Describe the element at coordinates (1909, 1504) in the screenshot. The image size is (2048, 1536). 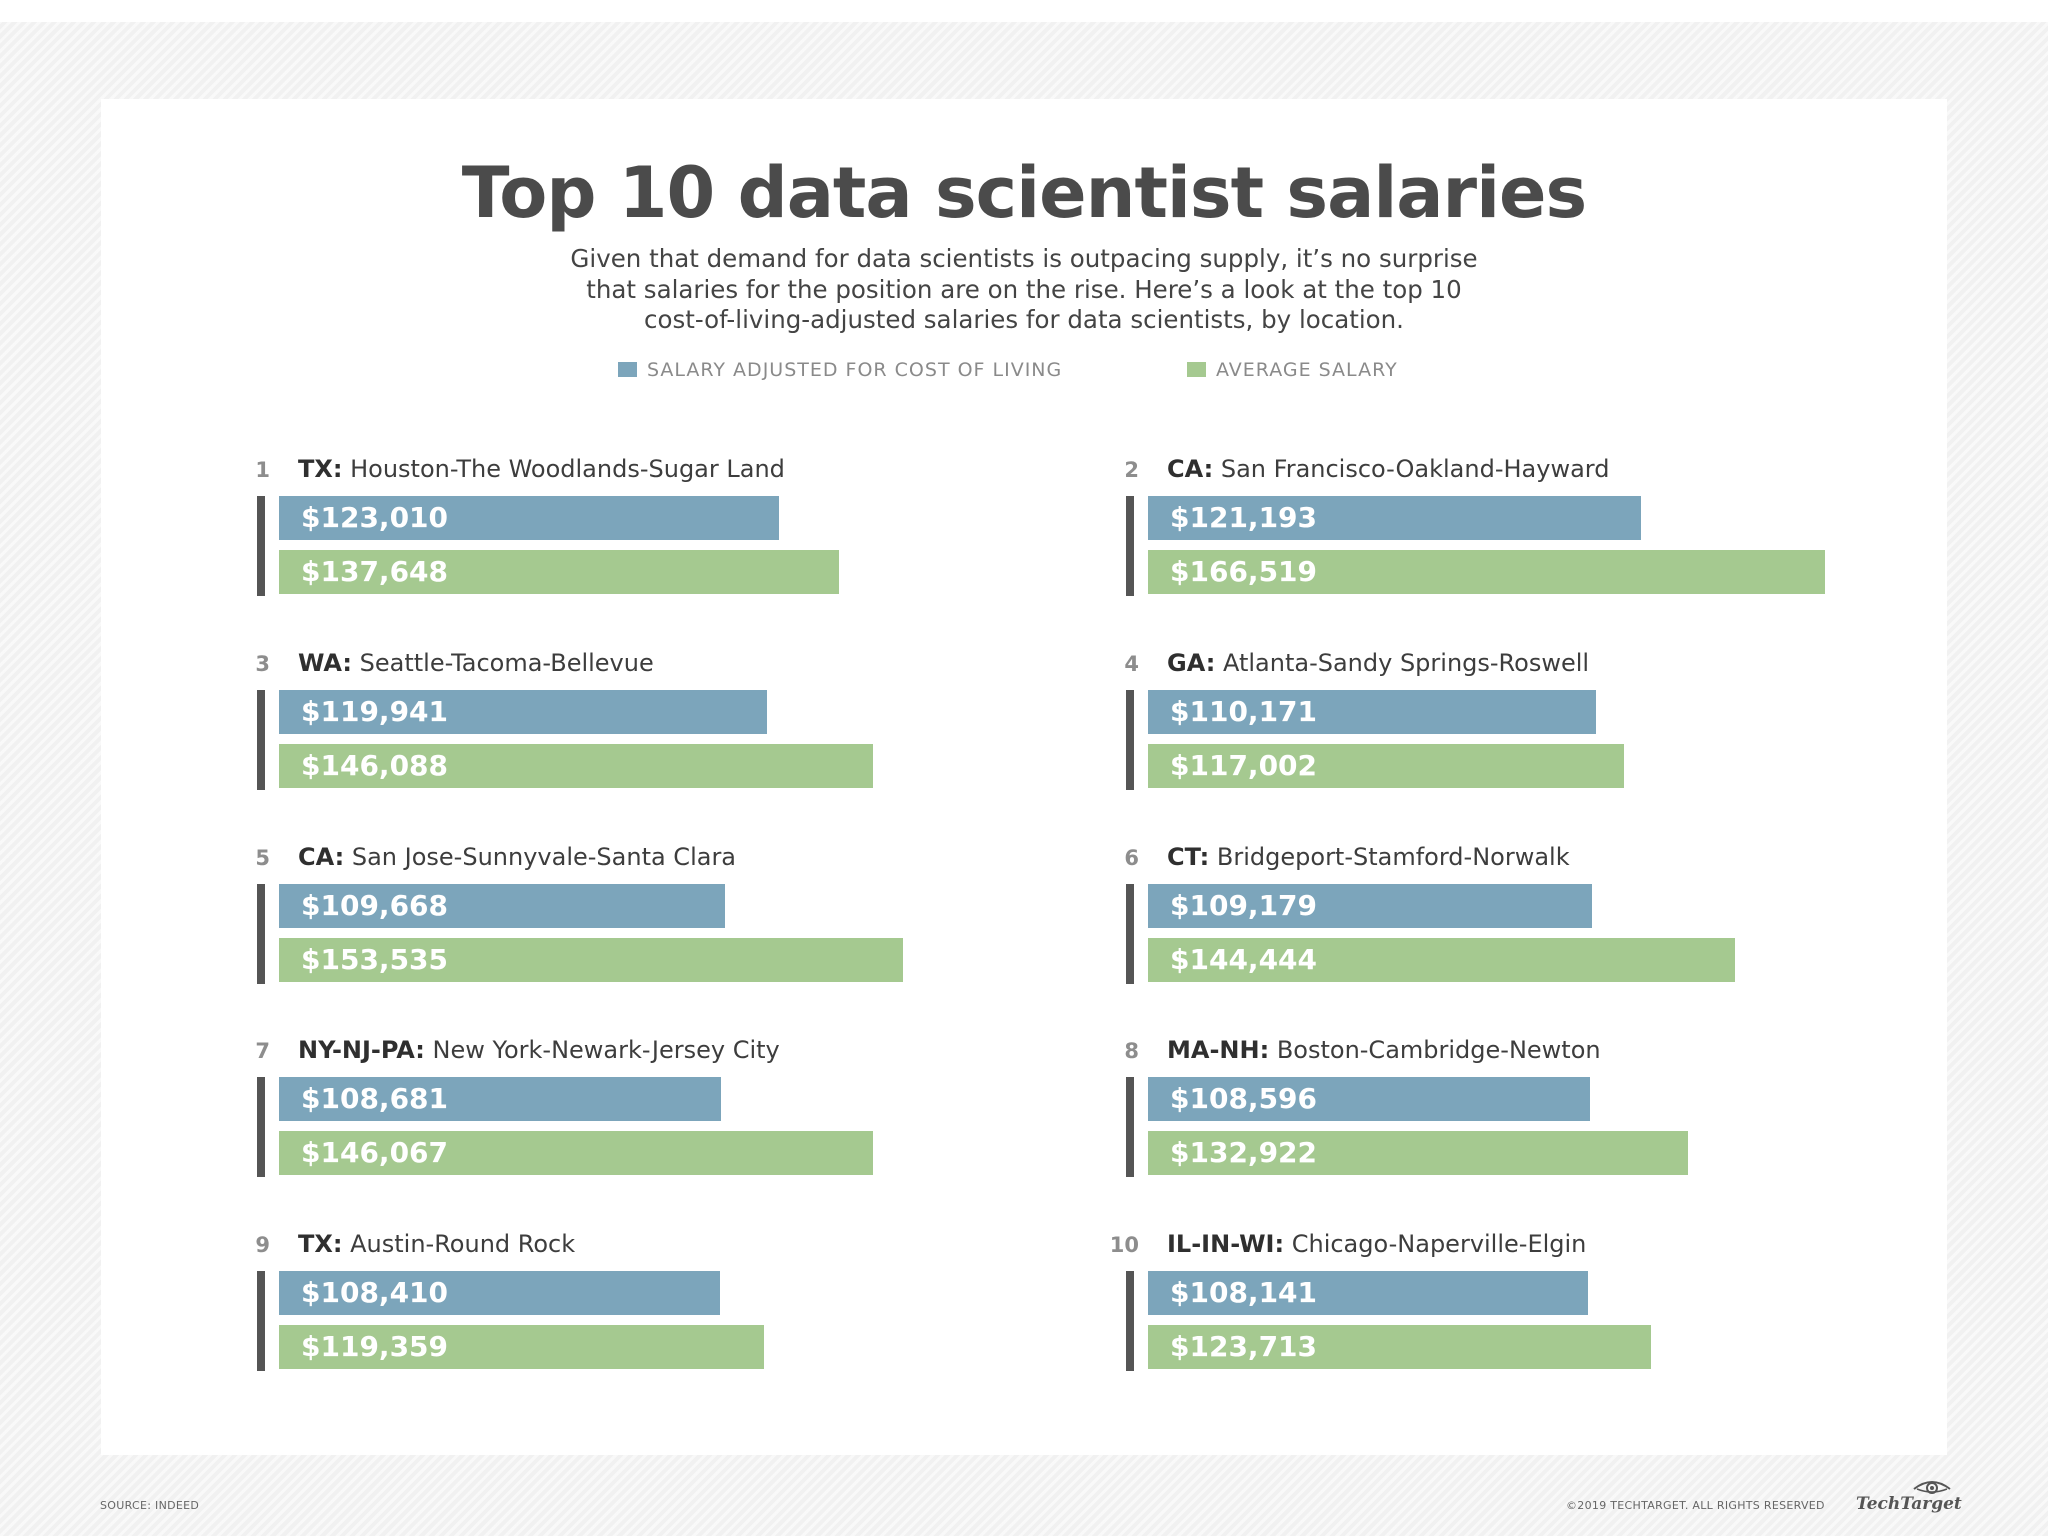
I see `logo-text: TechTarget` at that location.